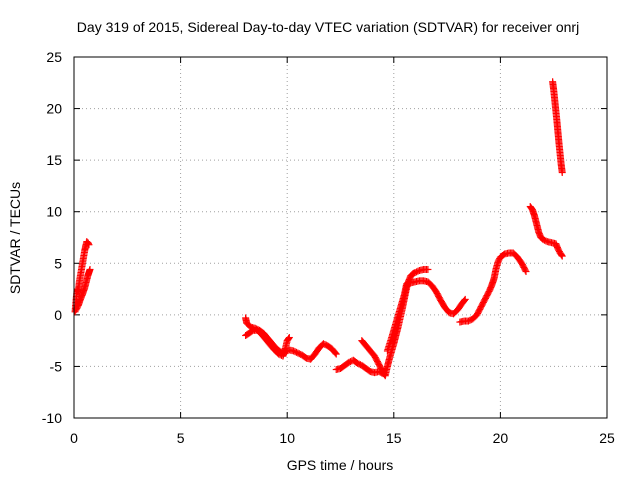 Image resolution: width=640 pixels, height=480 pixels. What do you see at coordinates (52, 237) in the screenshot?
I see `y-axis-tick-labels: -10 -5 0 5 10 15 20 25` at bounding box center [52, 237].